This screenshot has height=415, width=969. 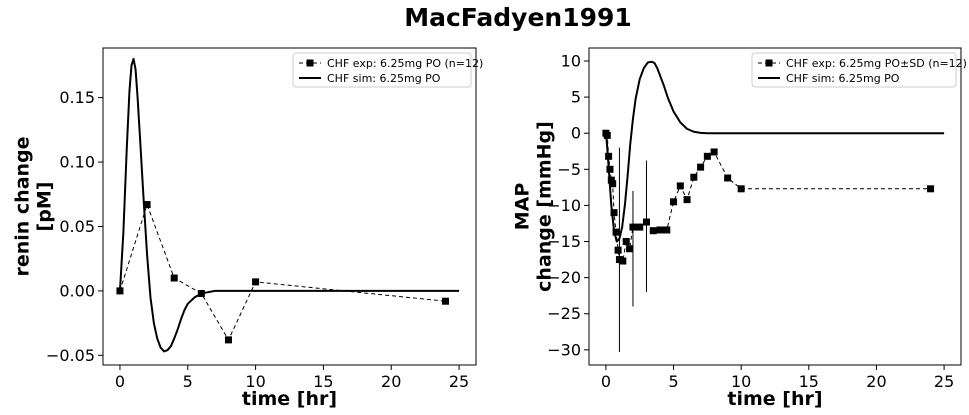 I want to click on renin-x-tick-label: 5, so click(x=188, y=381).